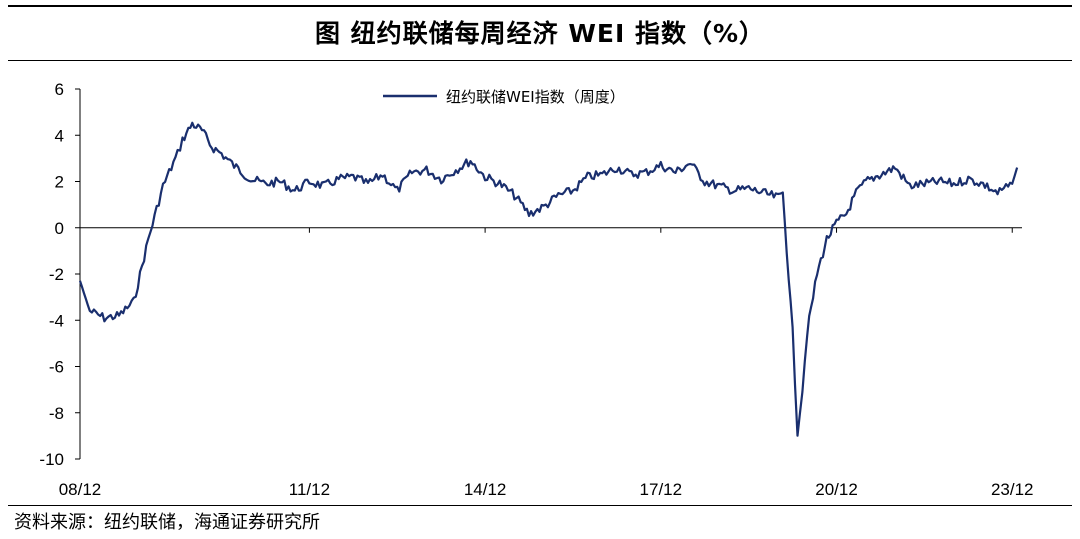 The height and width of the screenshot is (539, 1080). What do you see at coordinates (535, 97) in the screenshot?
I see `legend-label: 纽约联储WEI指数（周度）` at bounding box center [535, 97].